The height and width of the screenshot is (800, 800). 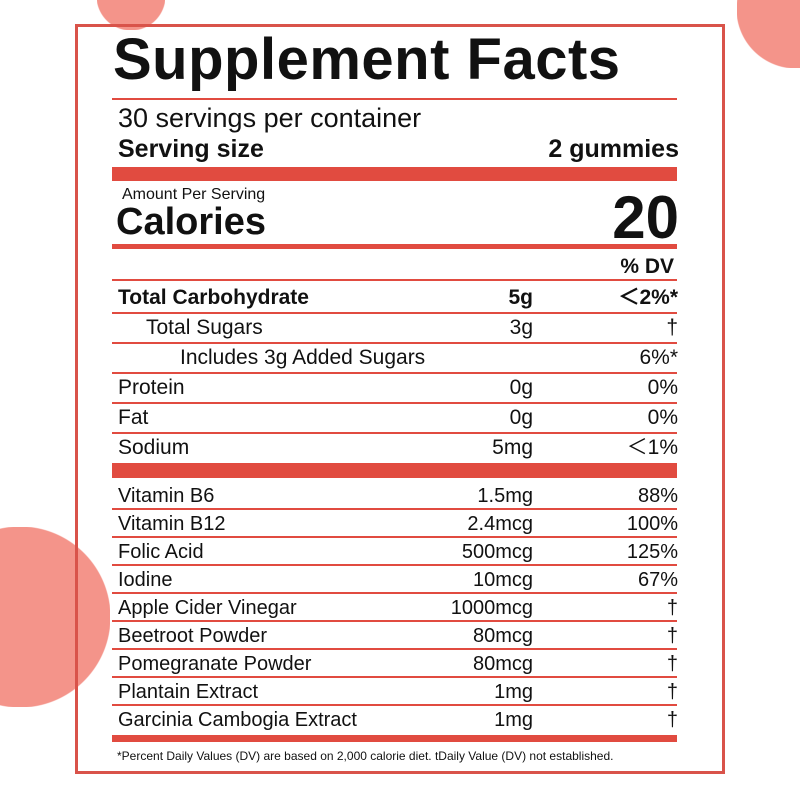 I want to click on ingredient-amount: 1.5mg, so click(x=505, y=496).